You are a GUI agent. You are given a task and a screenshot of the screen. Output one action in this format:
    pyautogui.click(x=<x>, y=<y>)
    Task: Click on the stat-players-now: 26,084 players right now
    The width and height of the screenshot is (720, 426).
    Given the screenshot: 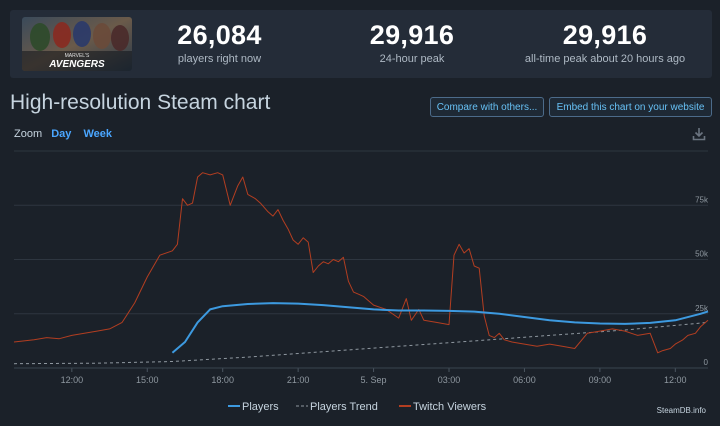 What is the action you would take?
    pyautogui.click(x=219, y=43)
    